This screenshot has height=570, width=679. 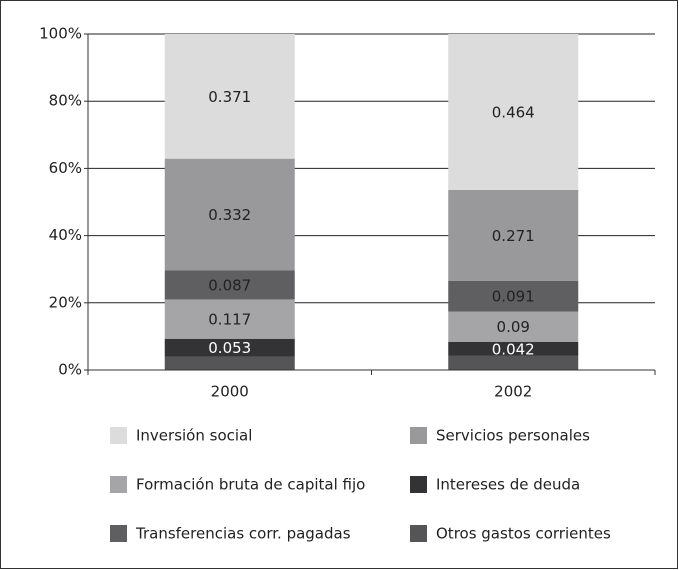 I want to click on y-tick-label: 40%, so click(x=65, y=235).